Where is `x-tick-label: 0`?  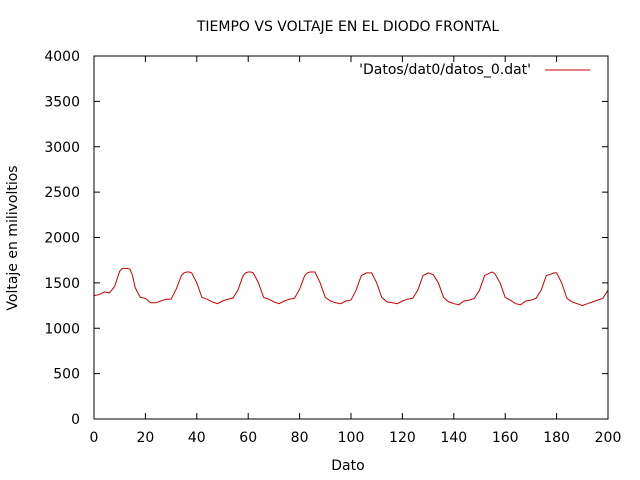
x-tick-label: 0 is located at coordinates (94, 438).